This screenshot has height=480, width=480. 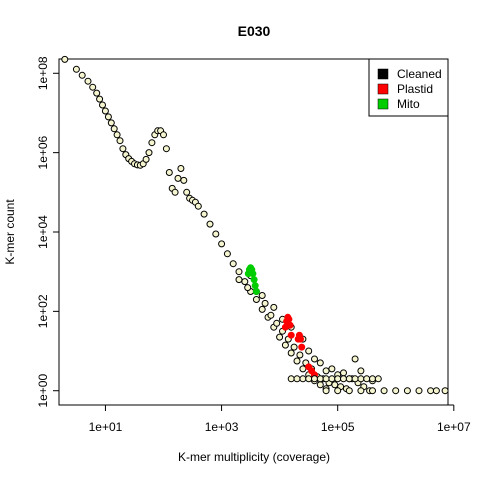 I want to click on x-tick-label-1: 1e+03, so click(x=222, y=427).